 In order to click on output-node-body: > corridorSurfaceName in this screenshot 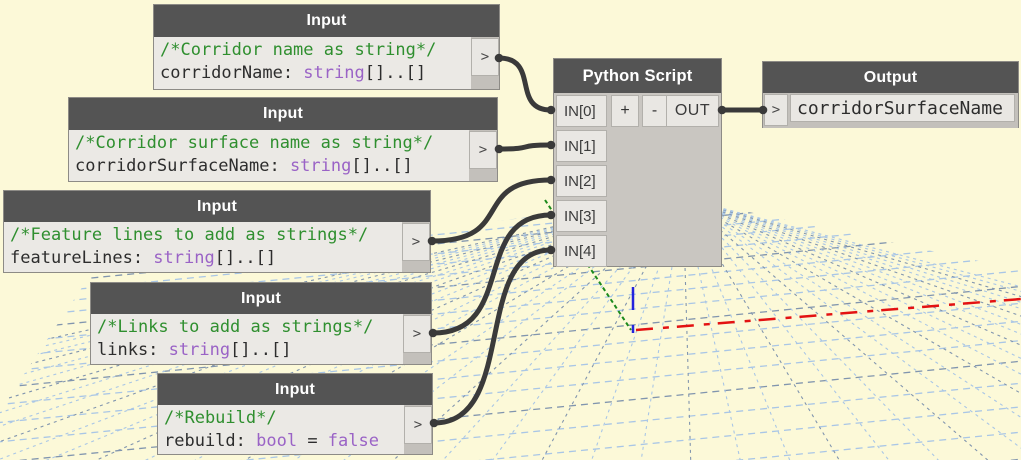, I will do `click(890, 110)`.